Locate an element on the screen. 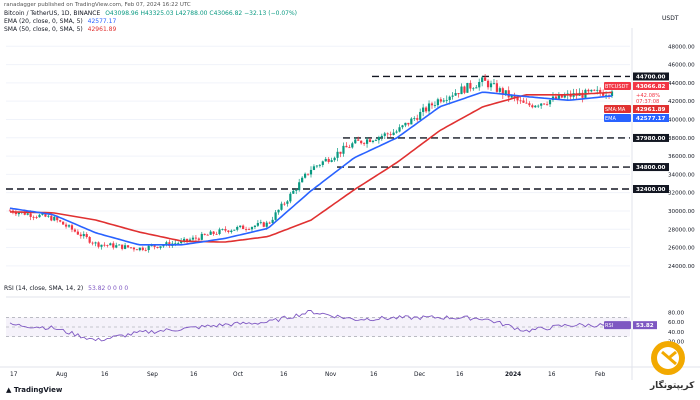 The height and width of the screenshot is (400, 700). rsi-values: 53.82 0 0 0 0 is located at coordinates (108, 288).